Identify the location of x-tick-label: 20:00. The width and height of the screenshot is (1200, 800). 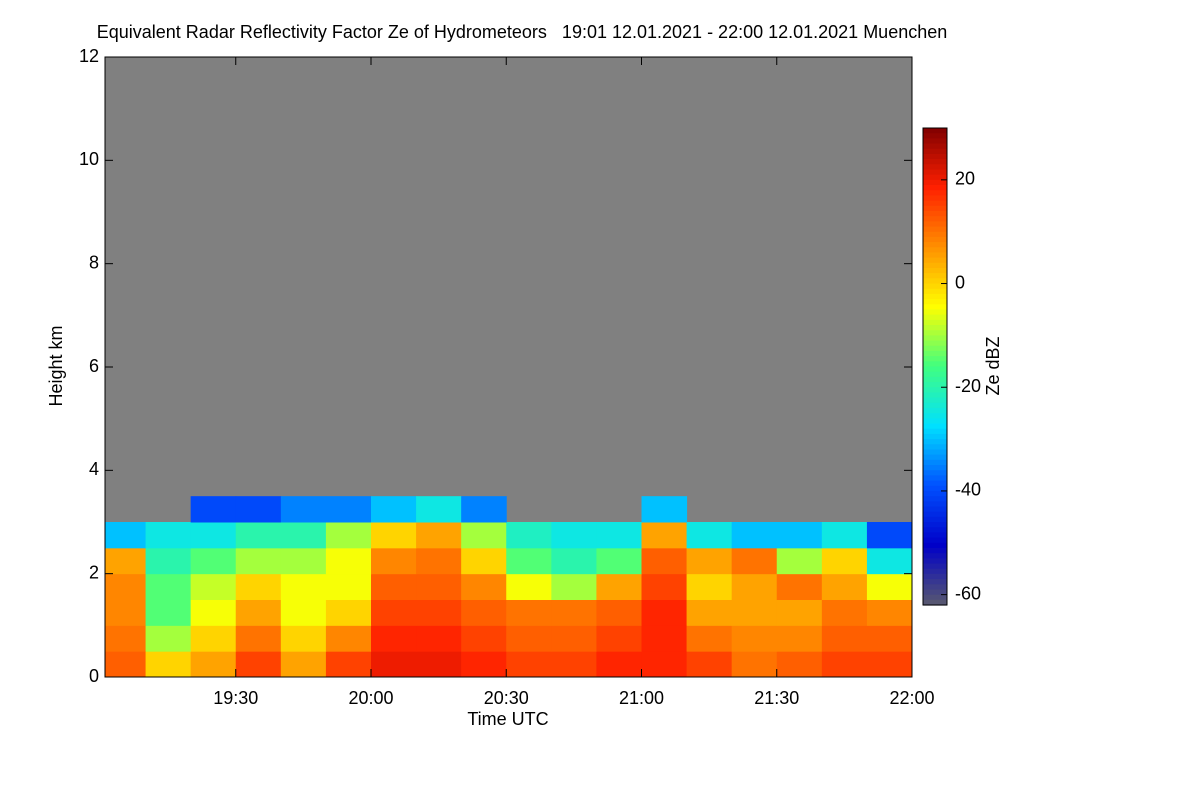
(370, 698).